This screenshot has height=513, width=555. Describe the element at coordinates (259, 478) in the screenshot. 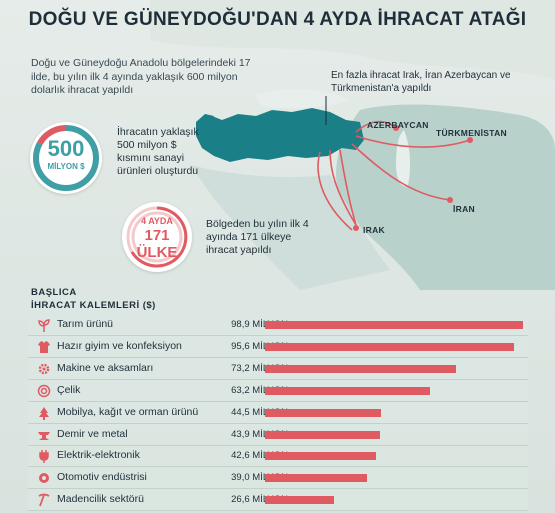

I see `value-label: 39,0 MİLYON` at that location.